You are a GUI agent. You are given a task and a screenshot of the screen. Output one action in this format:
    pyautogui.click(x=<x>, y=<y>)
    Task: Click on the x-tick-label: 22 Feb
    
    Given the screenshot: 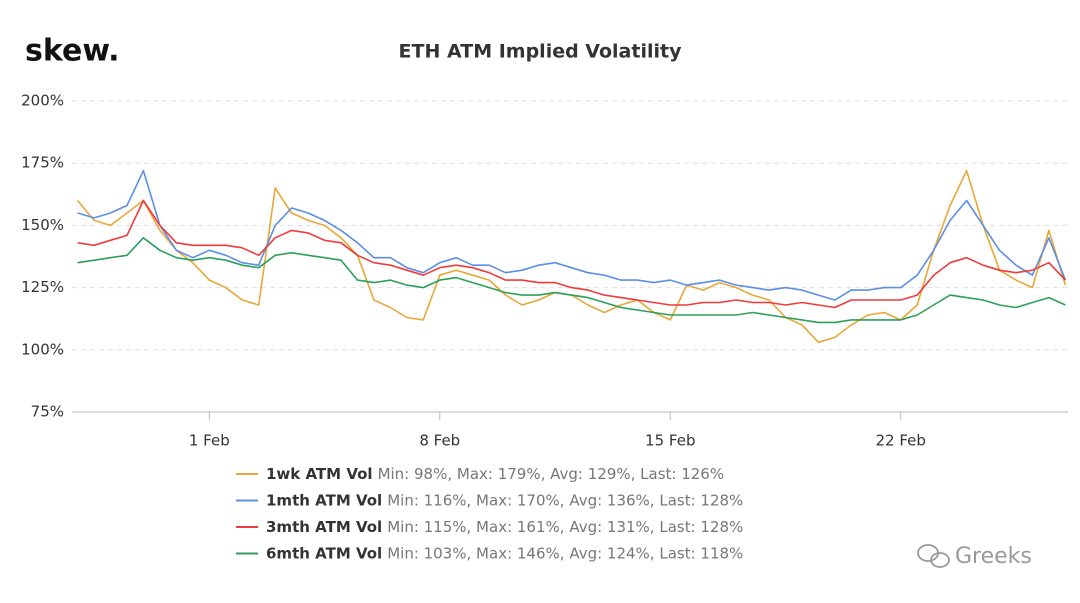 What is the action you would take?
    pyautogui.click(x=901, y=441)
    